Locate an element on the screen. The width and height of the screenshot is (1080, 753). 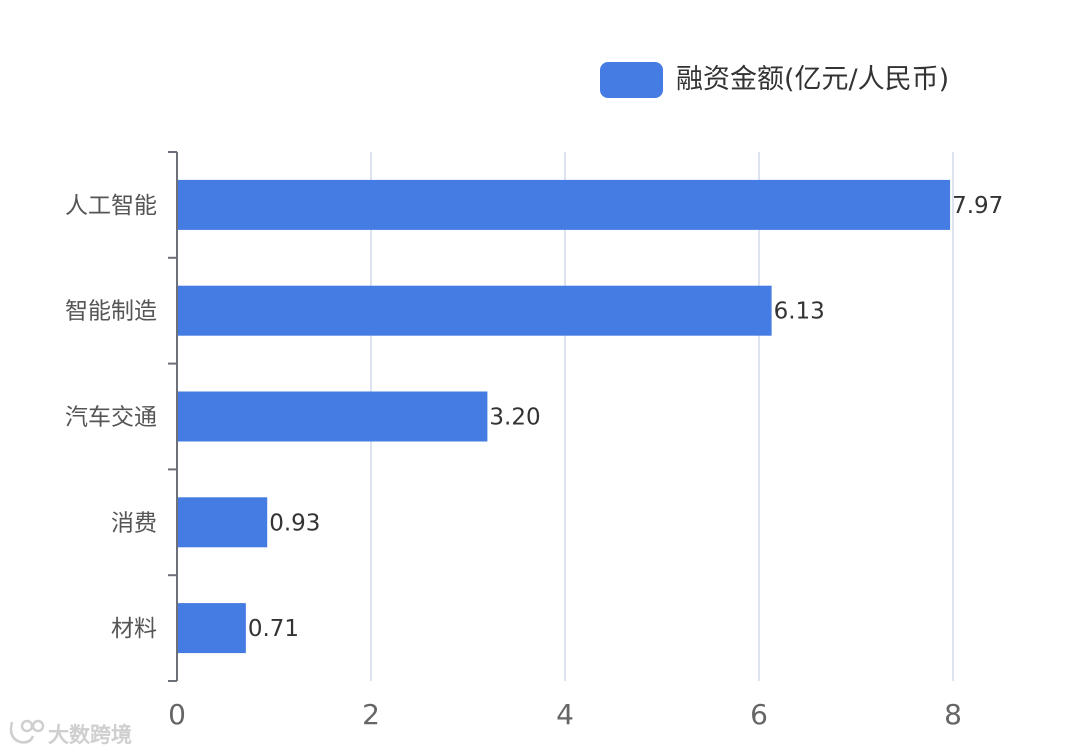
bar-value-label: 3.20 is located at coordinates (514, 418).